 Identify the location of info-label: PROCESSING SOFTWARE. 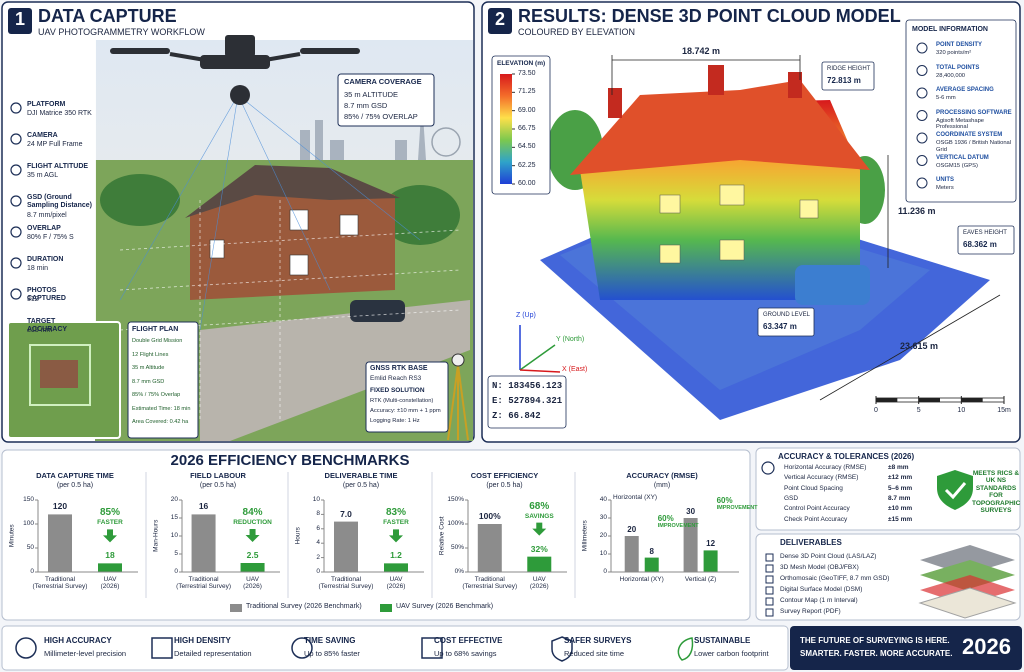
(974, 112).